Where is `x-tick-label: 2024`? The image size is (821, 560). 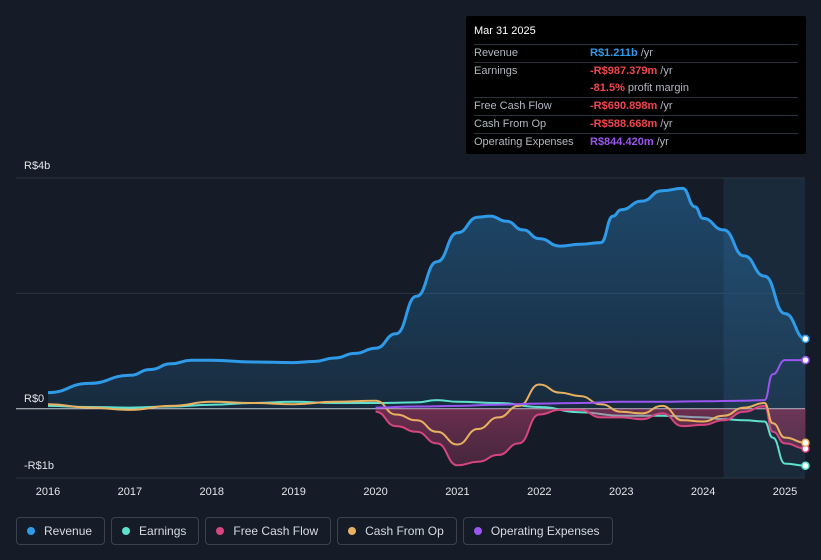
x-tick-label: 2024 is located at coordinates (703, 492).